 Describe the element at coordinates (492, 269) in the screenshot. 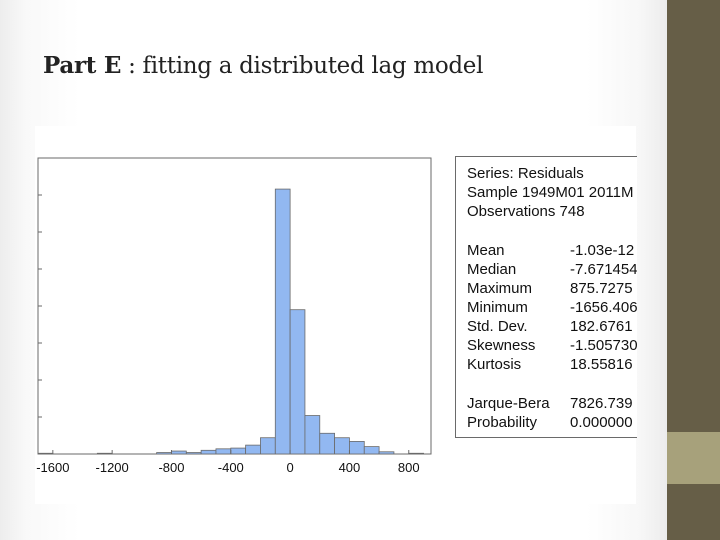

I see `stat-label: Median` at that location.